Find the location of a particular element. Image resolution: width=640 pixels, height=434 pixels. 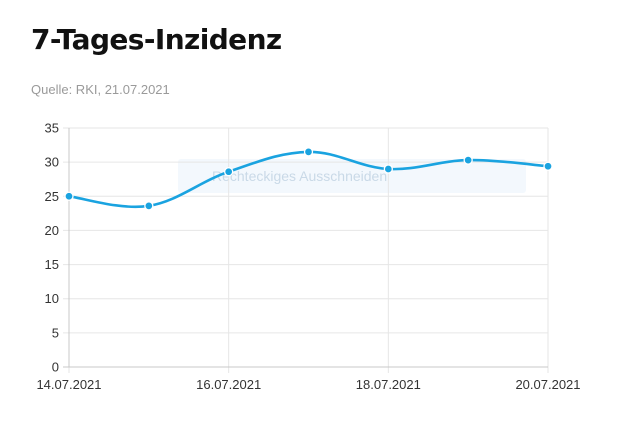

snipping-overlay-label: Rechteckiges Ausschneiden is located at coordinates (300, 176).